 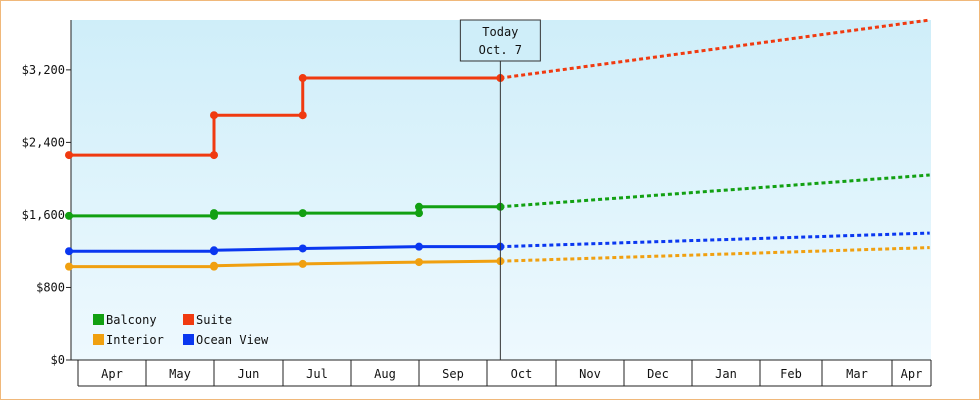 What do you see at coordinates (453, 374) in the screenshot?
I see `x-tick-label: Sep` at bounding box center [453, 374].